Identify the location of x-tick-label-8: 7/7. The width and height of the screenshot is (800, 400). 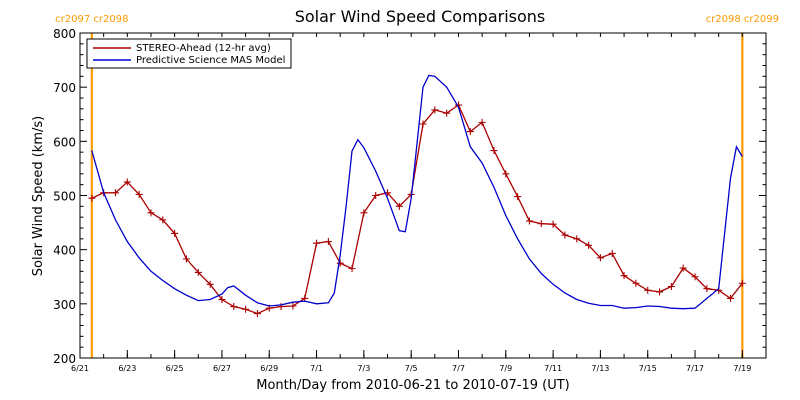
(458, 368).